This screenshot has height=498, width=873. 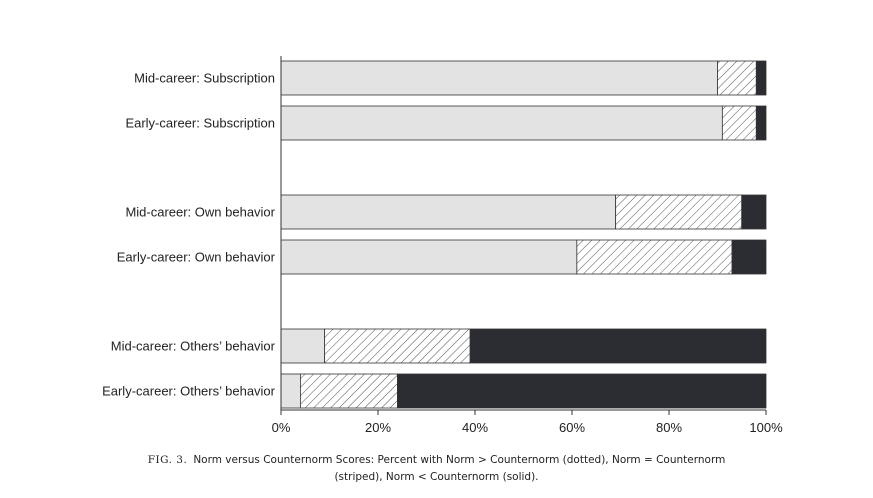 What do you see at coordinates (281, 427) in the screenshot?
I see `x-tick-label: 0%` at bounding box center [281, 427].